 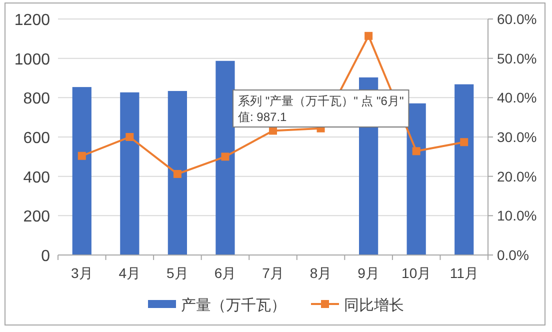 I want to click on y2-tick-label: 50.0%, so click(x=517, y=58).